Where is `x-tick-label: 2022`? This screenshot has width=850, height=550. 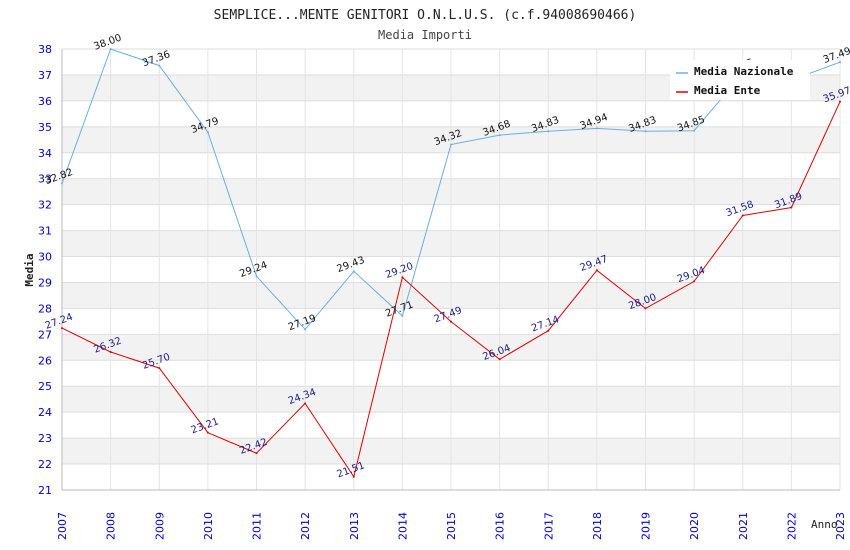 x-tick-label: 2022 is located at coordinates (791, 526).